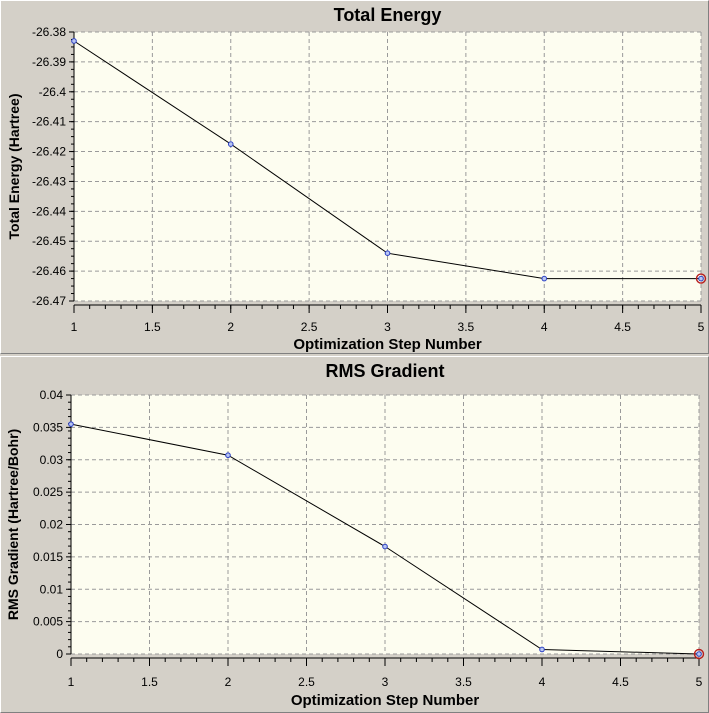  Describe the element at coordinates (53, 92) in the screenshot. I see `y-tick-label: -26.4` at that location.